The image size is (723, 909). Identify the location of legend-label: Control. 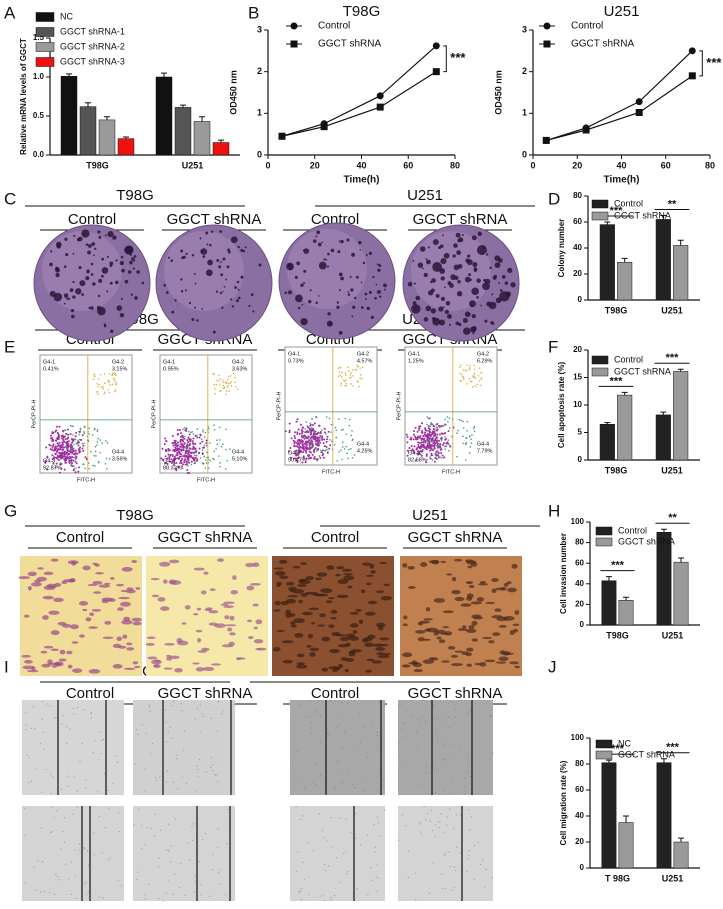
(628, 203).